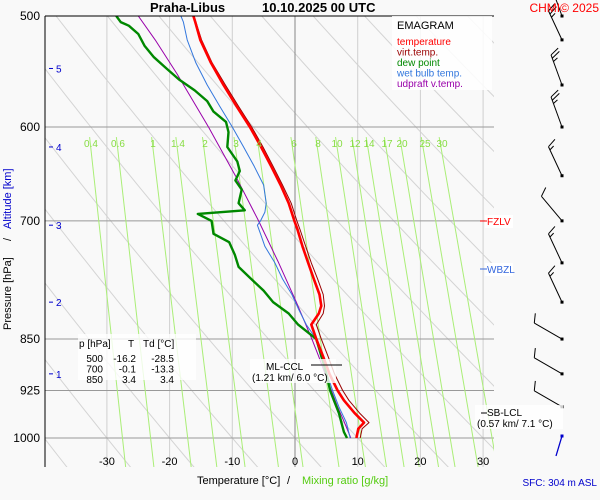 Image resolution: width=600 pixels, height=500 pixels. What do you see at coordinates (107, 462) in the screenshot?
I see `temperature-tick-label: -30` at bounding box center [107, 462].